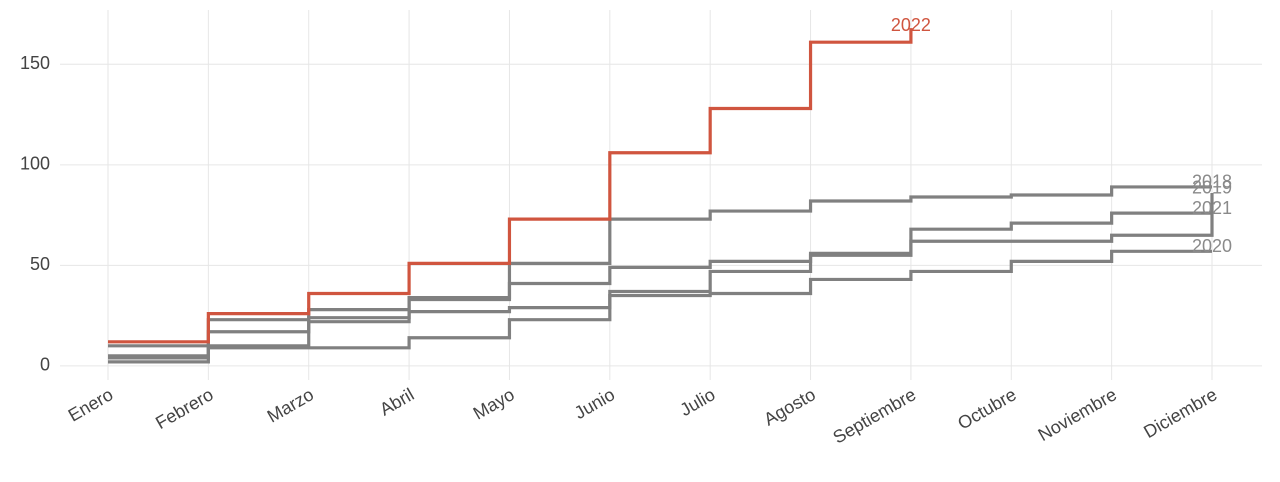 The width and height of the screenshot is (1280, 482). Describe the element at coordinates (1180, 413) in the screenshot. I see `x-tick-label: Diciembre` at that location.